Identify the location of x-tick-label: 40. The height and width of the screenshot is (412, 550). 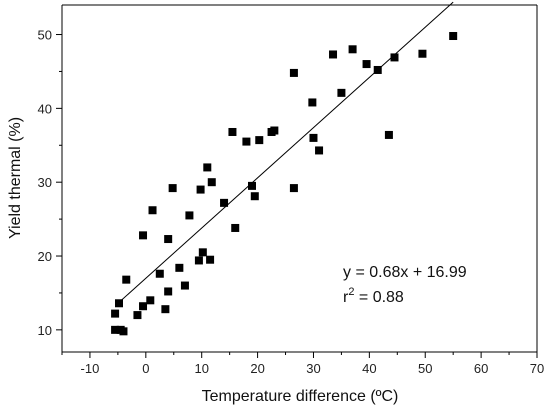
(369, 368).